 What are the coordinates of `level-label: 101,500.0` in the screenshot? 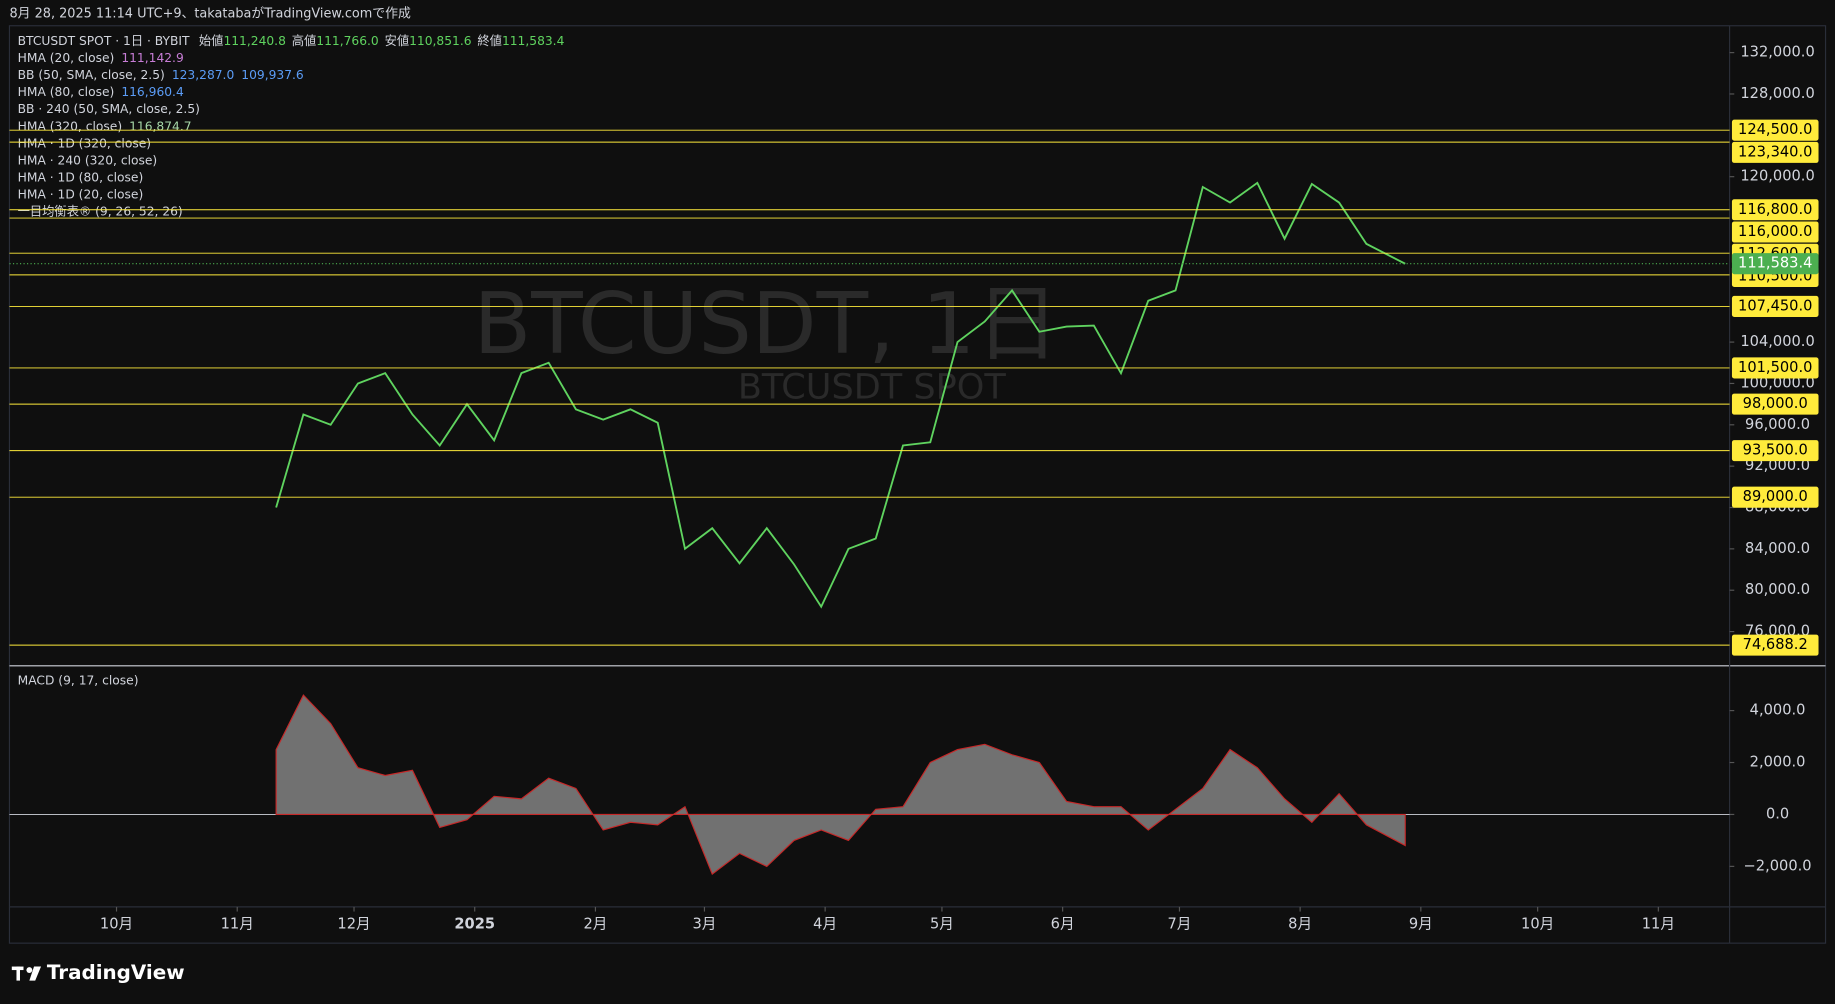 It's located at (1775, 367).